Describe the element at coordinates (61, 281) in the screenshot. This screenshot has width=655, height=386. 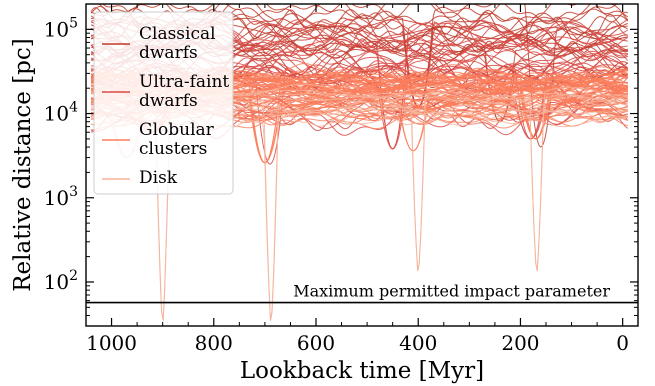
I see `y-tick-label: 10²` at that location.